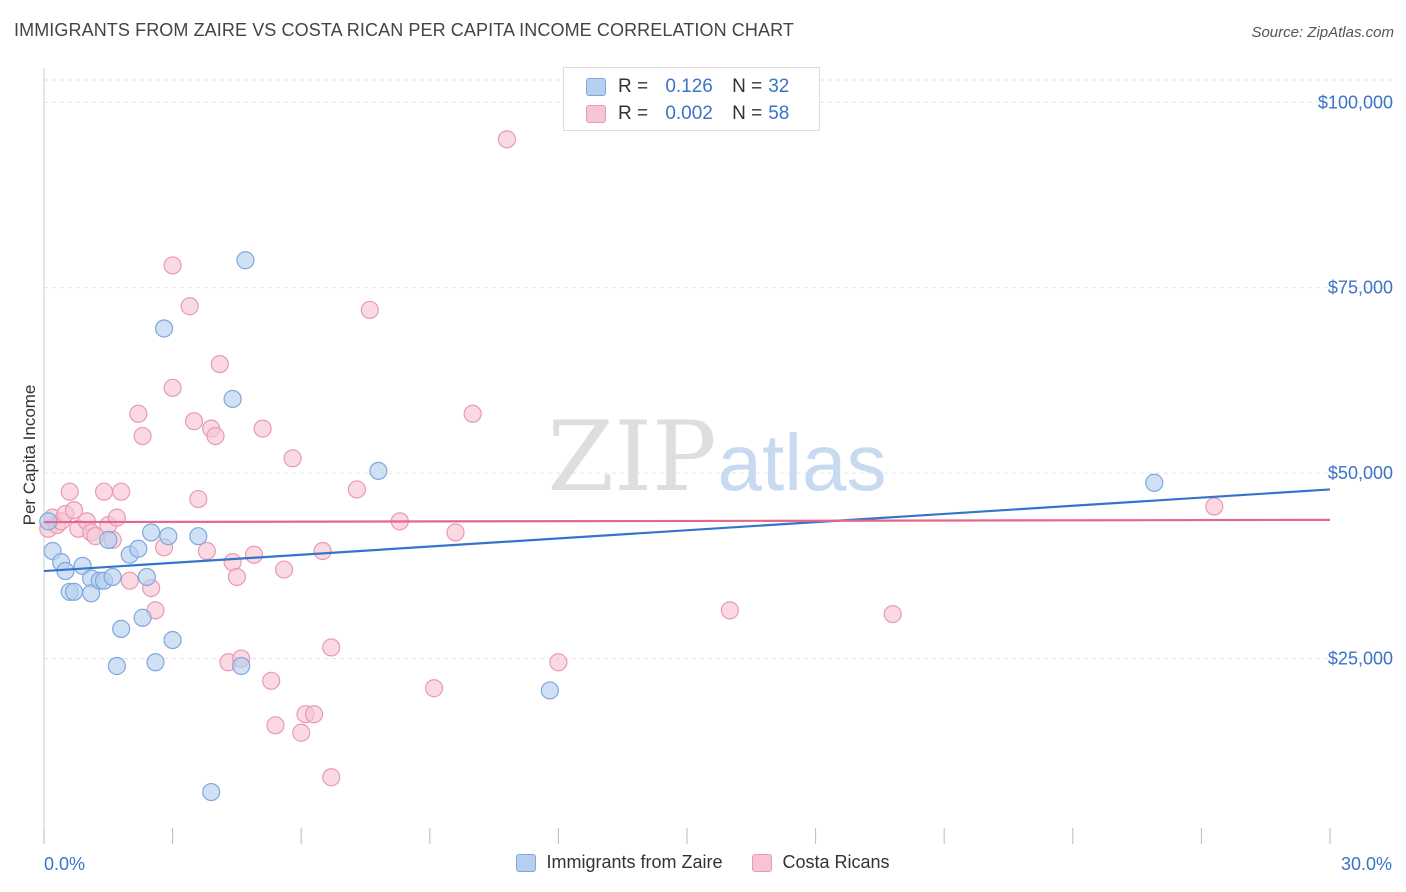 This screenshot has height=892, width=1406. I want to click on legend-n-value: 58, so click(779, 113).